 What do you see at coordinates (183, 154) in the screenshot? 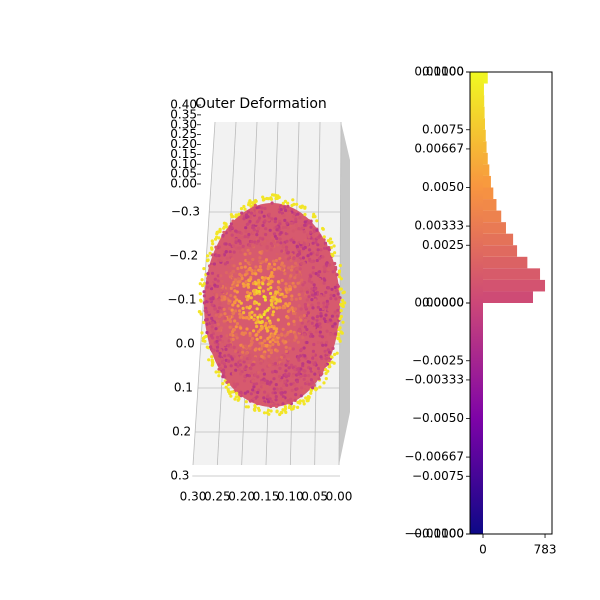
I see `z-tick-label: 0.15` at bounding box center [183, 154].